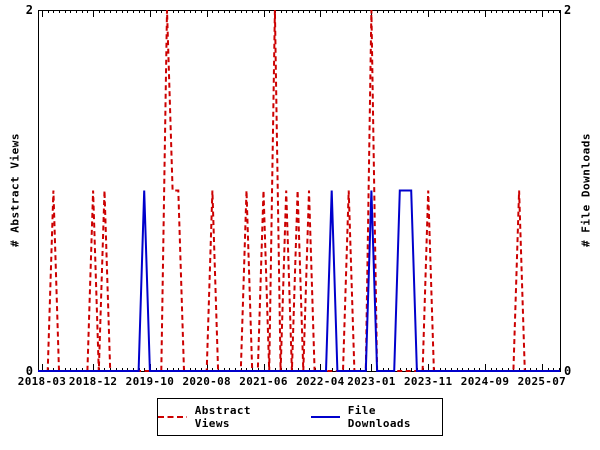 Image resolution: width=600 pixels, height=450 pixels. Describe the element at coordinates (15, 190) in the screenshot. I see `y-axis-label-left: # Abstract Views` at that location.